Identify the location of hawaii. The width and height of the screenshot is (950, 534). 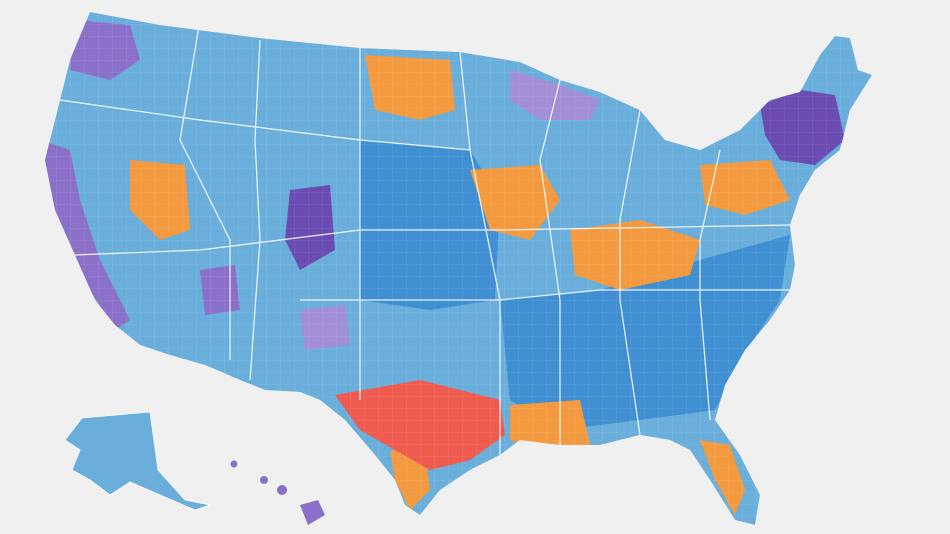
(312, 512).